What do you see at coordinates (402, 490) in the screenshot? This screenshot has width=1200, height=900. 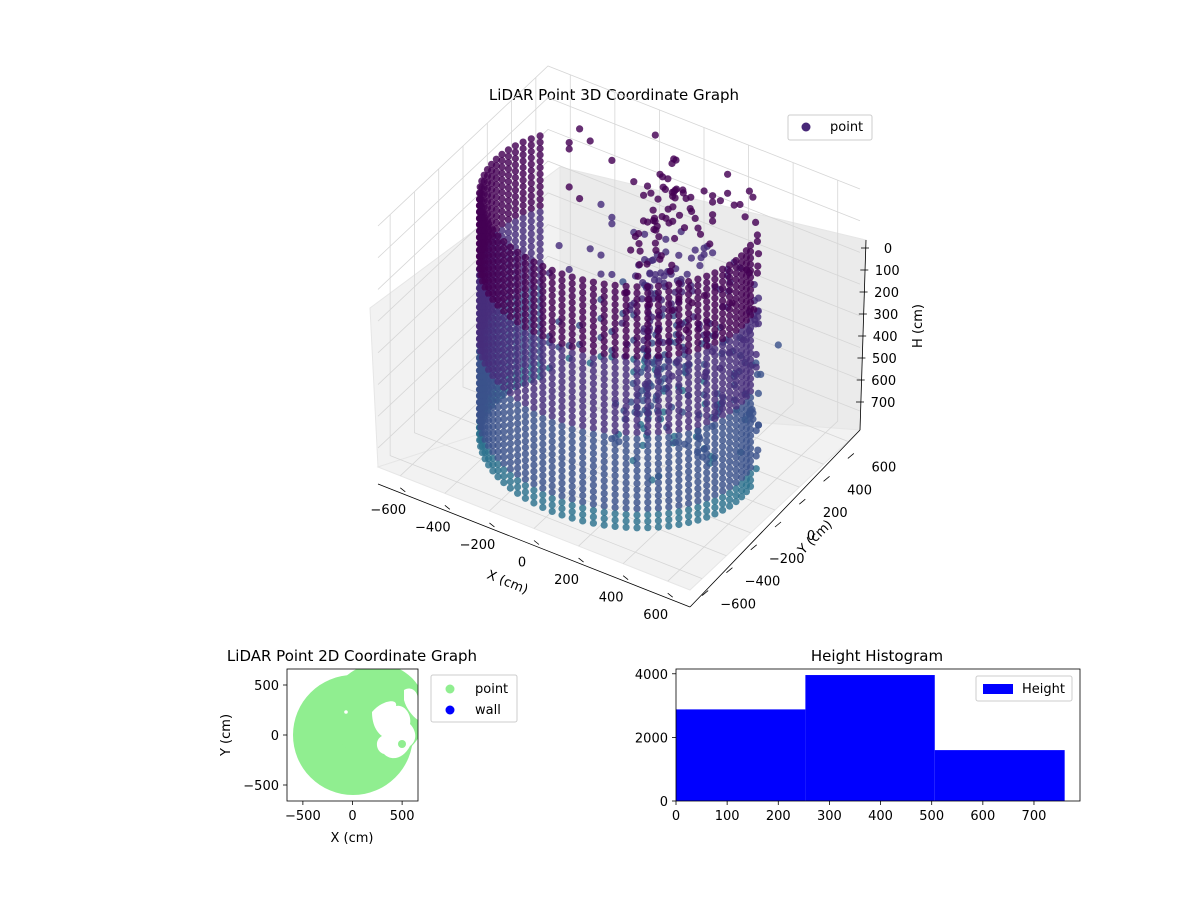 I see `x-tick` at bounding box center [402, 490].